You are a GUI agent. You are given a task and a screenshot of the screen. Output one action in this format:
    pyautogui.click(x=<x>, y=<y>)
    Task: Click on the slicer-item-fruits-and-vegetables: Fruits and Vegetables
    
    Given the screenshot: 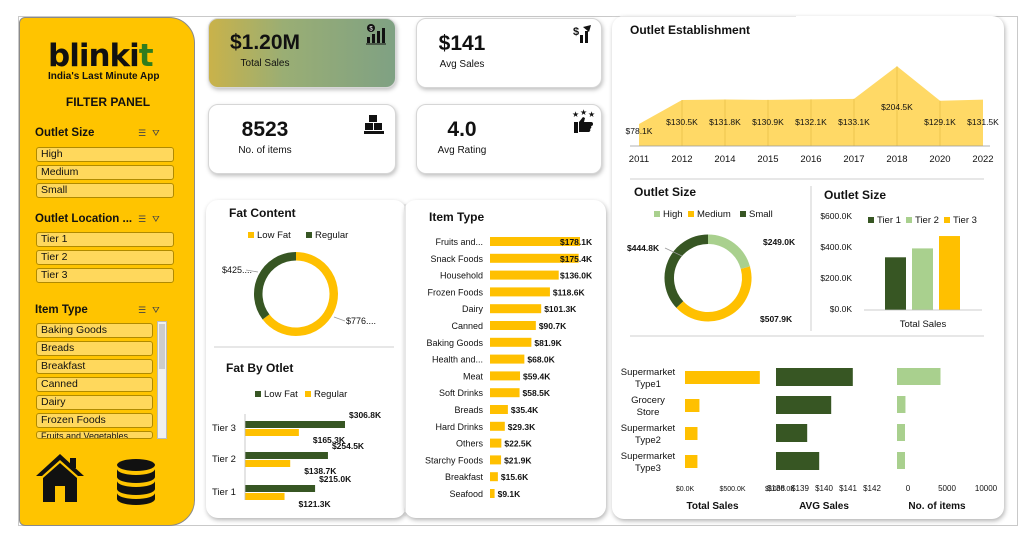 What is the action you would take?
    pyautogui.click(x=94, y=435)
    